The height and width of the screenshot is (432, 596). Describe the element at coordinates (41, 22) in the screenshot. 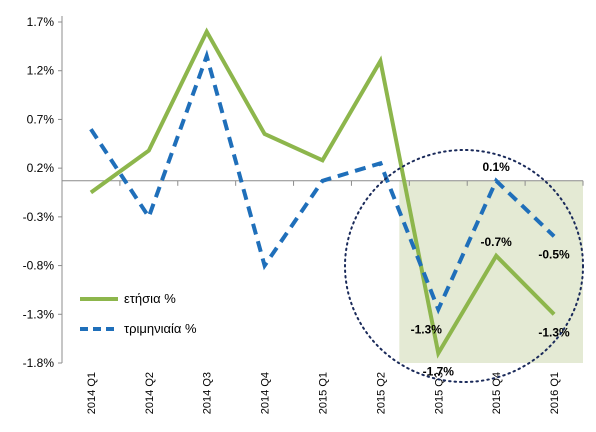

I see `y-tick-label: 1.7%` at that location.